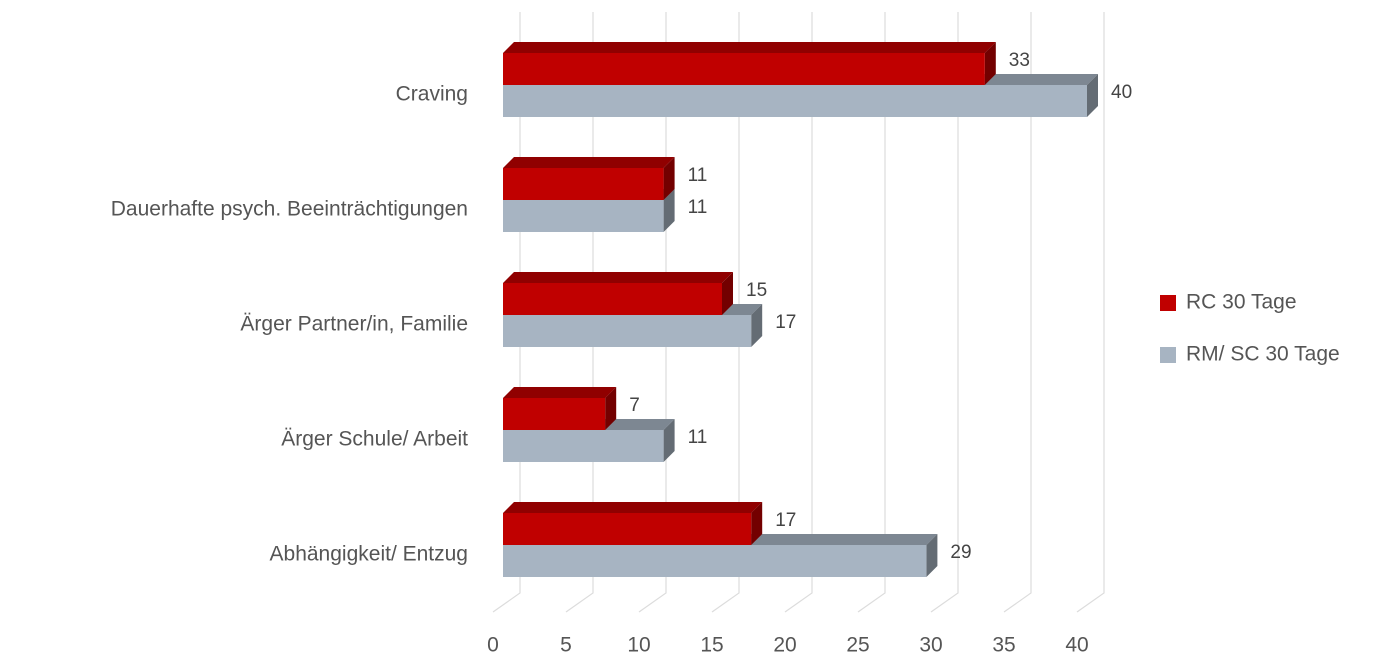  Describe the element at coordinates (369, 554) in the screenshot. I see `category-label: Abhängigkeit/ Entzug` at that location.